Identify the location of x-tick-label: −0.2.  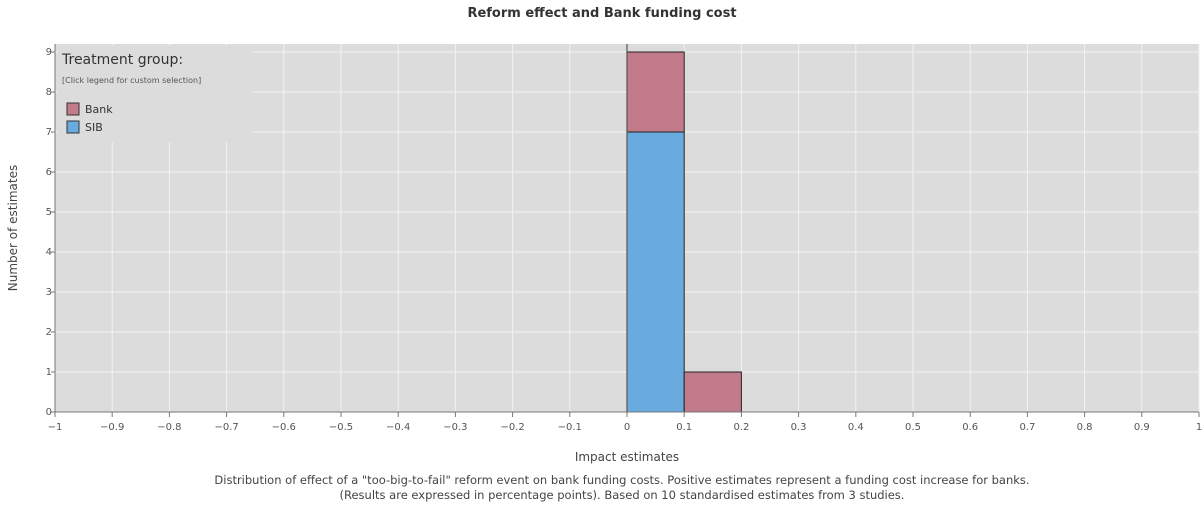
(512, 427).